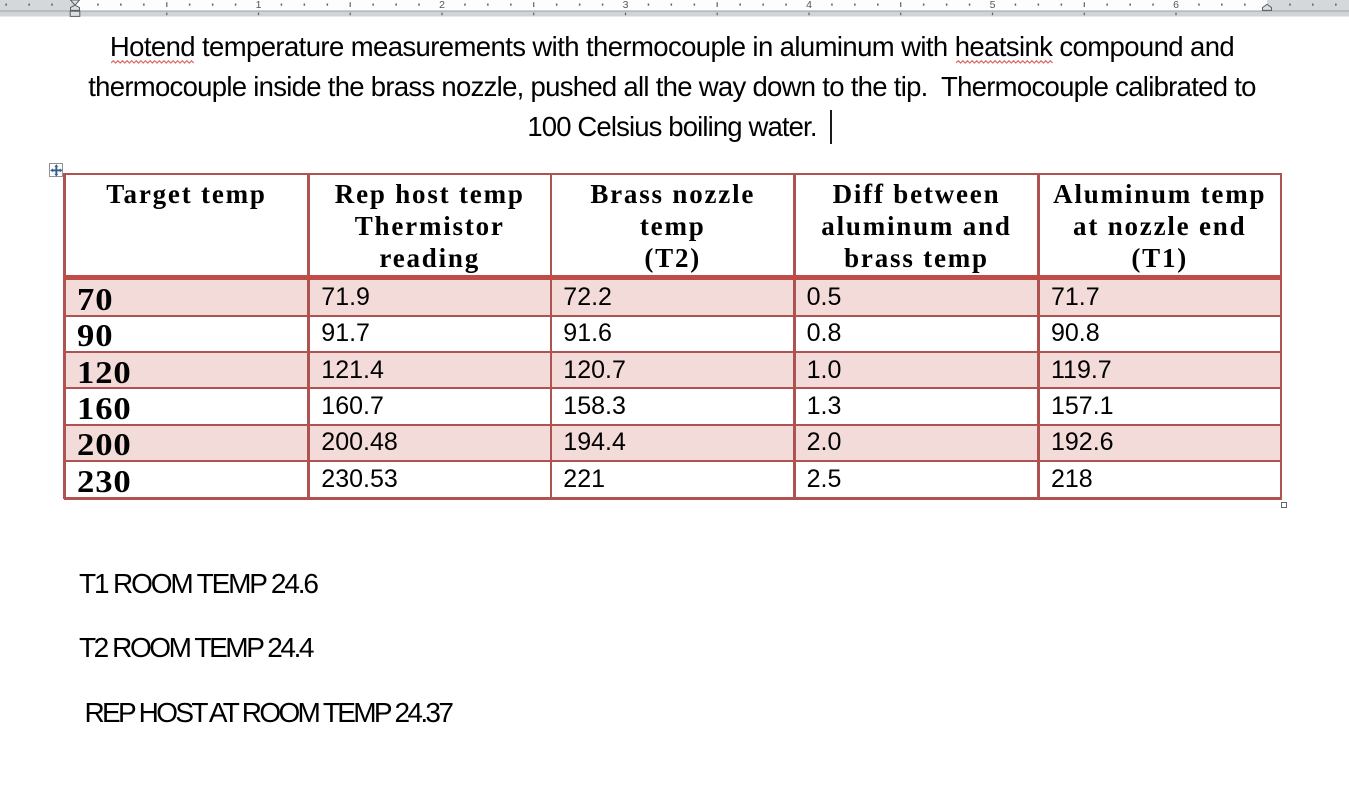 This screenshot has height=789, width=1349. What do you see at coordinates (809, 5) in the screenshot?
I see `svg-text: 4` at bounding box center [809, 5].